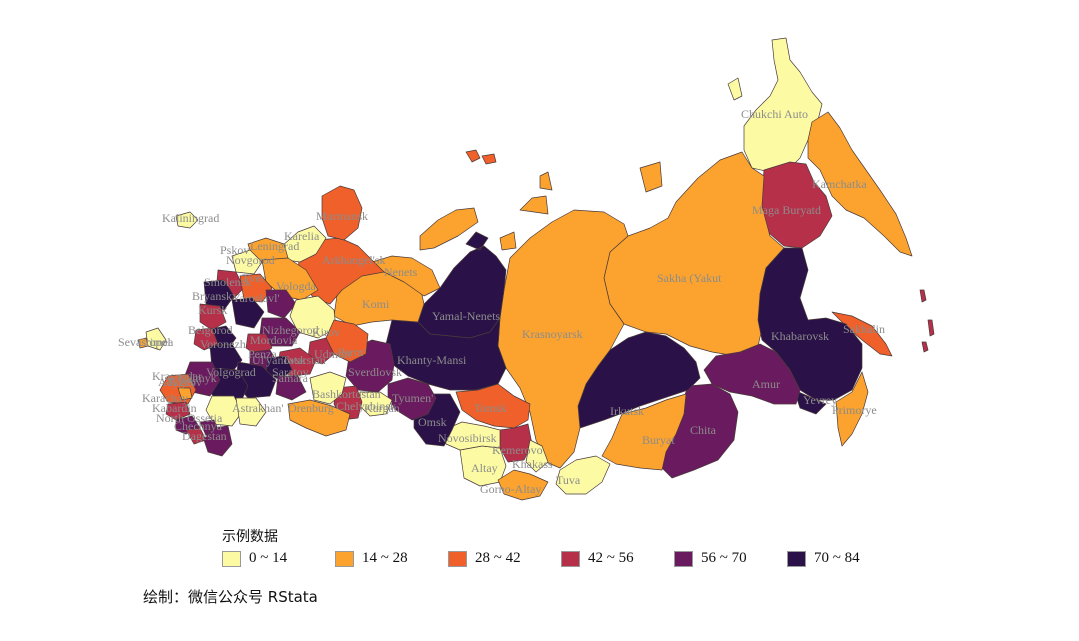 Image resolution: width=1079 pixels, height=641 pixels. What do you see at coordinates (304, 360) in the screenshot?
I see `region-label: Tatarstan` at bounding box center [304, 360].